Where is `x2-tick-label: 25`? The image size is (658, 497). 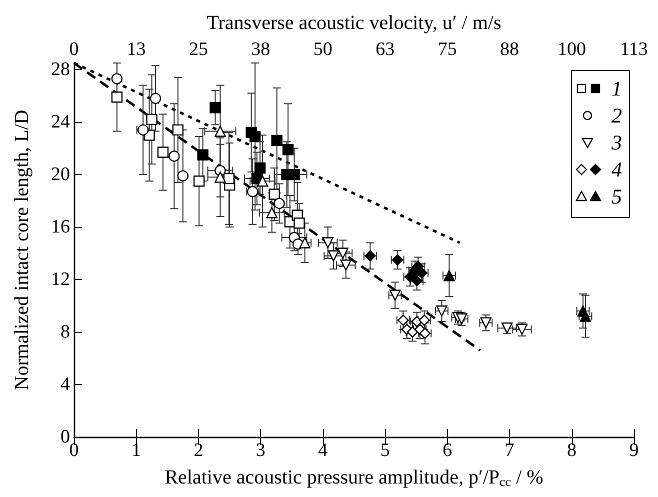 x2-tick-label: 25 is located at coordinates (198, 49).